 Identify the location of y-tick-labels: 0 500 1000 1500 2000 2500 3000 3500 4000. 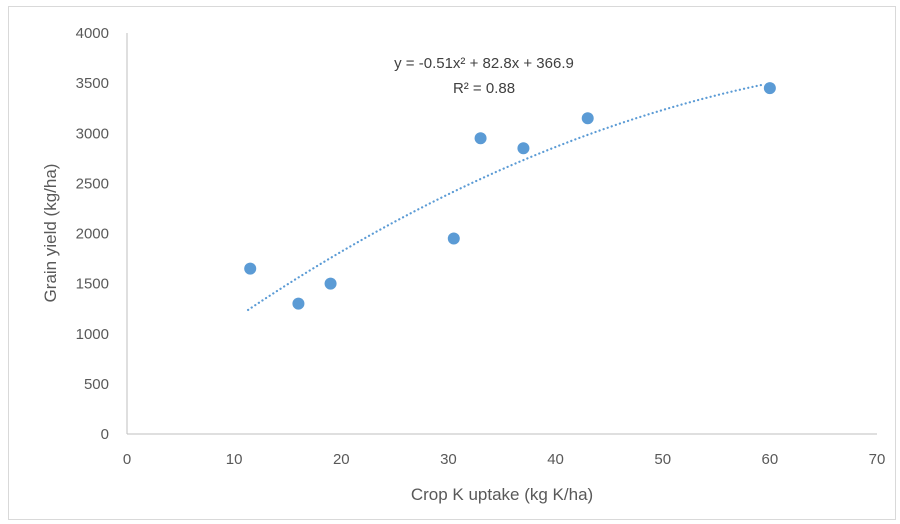
(92, 234).